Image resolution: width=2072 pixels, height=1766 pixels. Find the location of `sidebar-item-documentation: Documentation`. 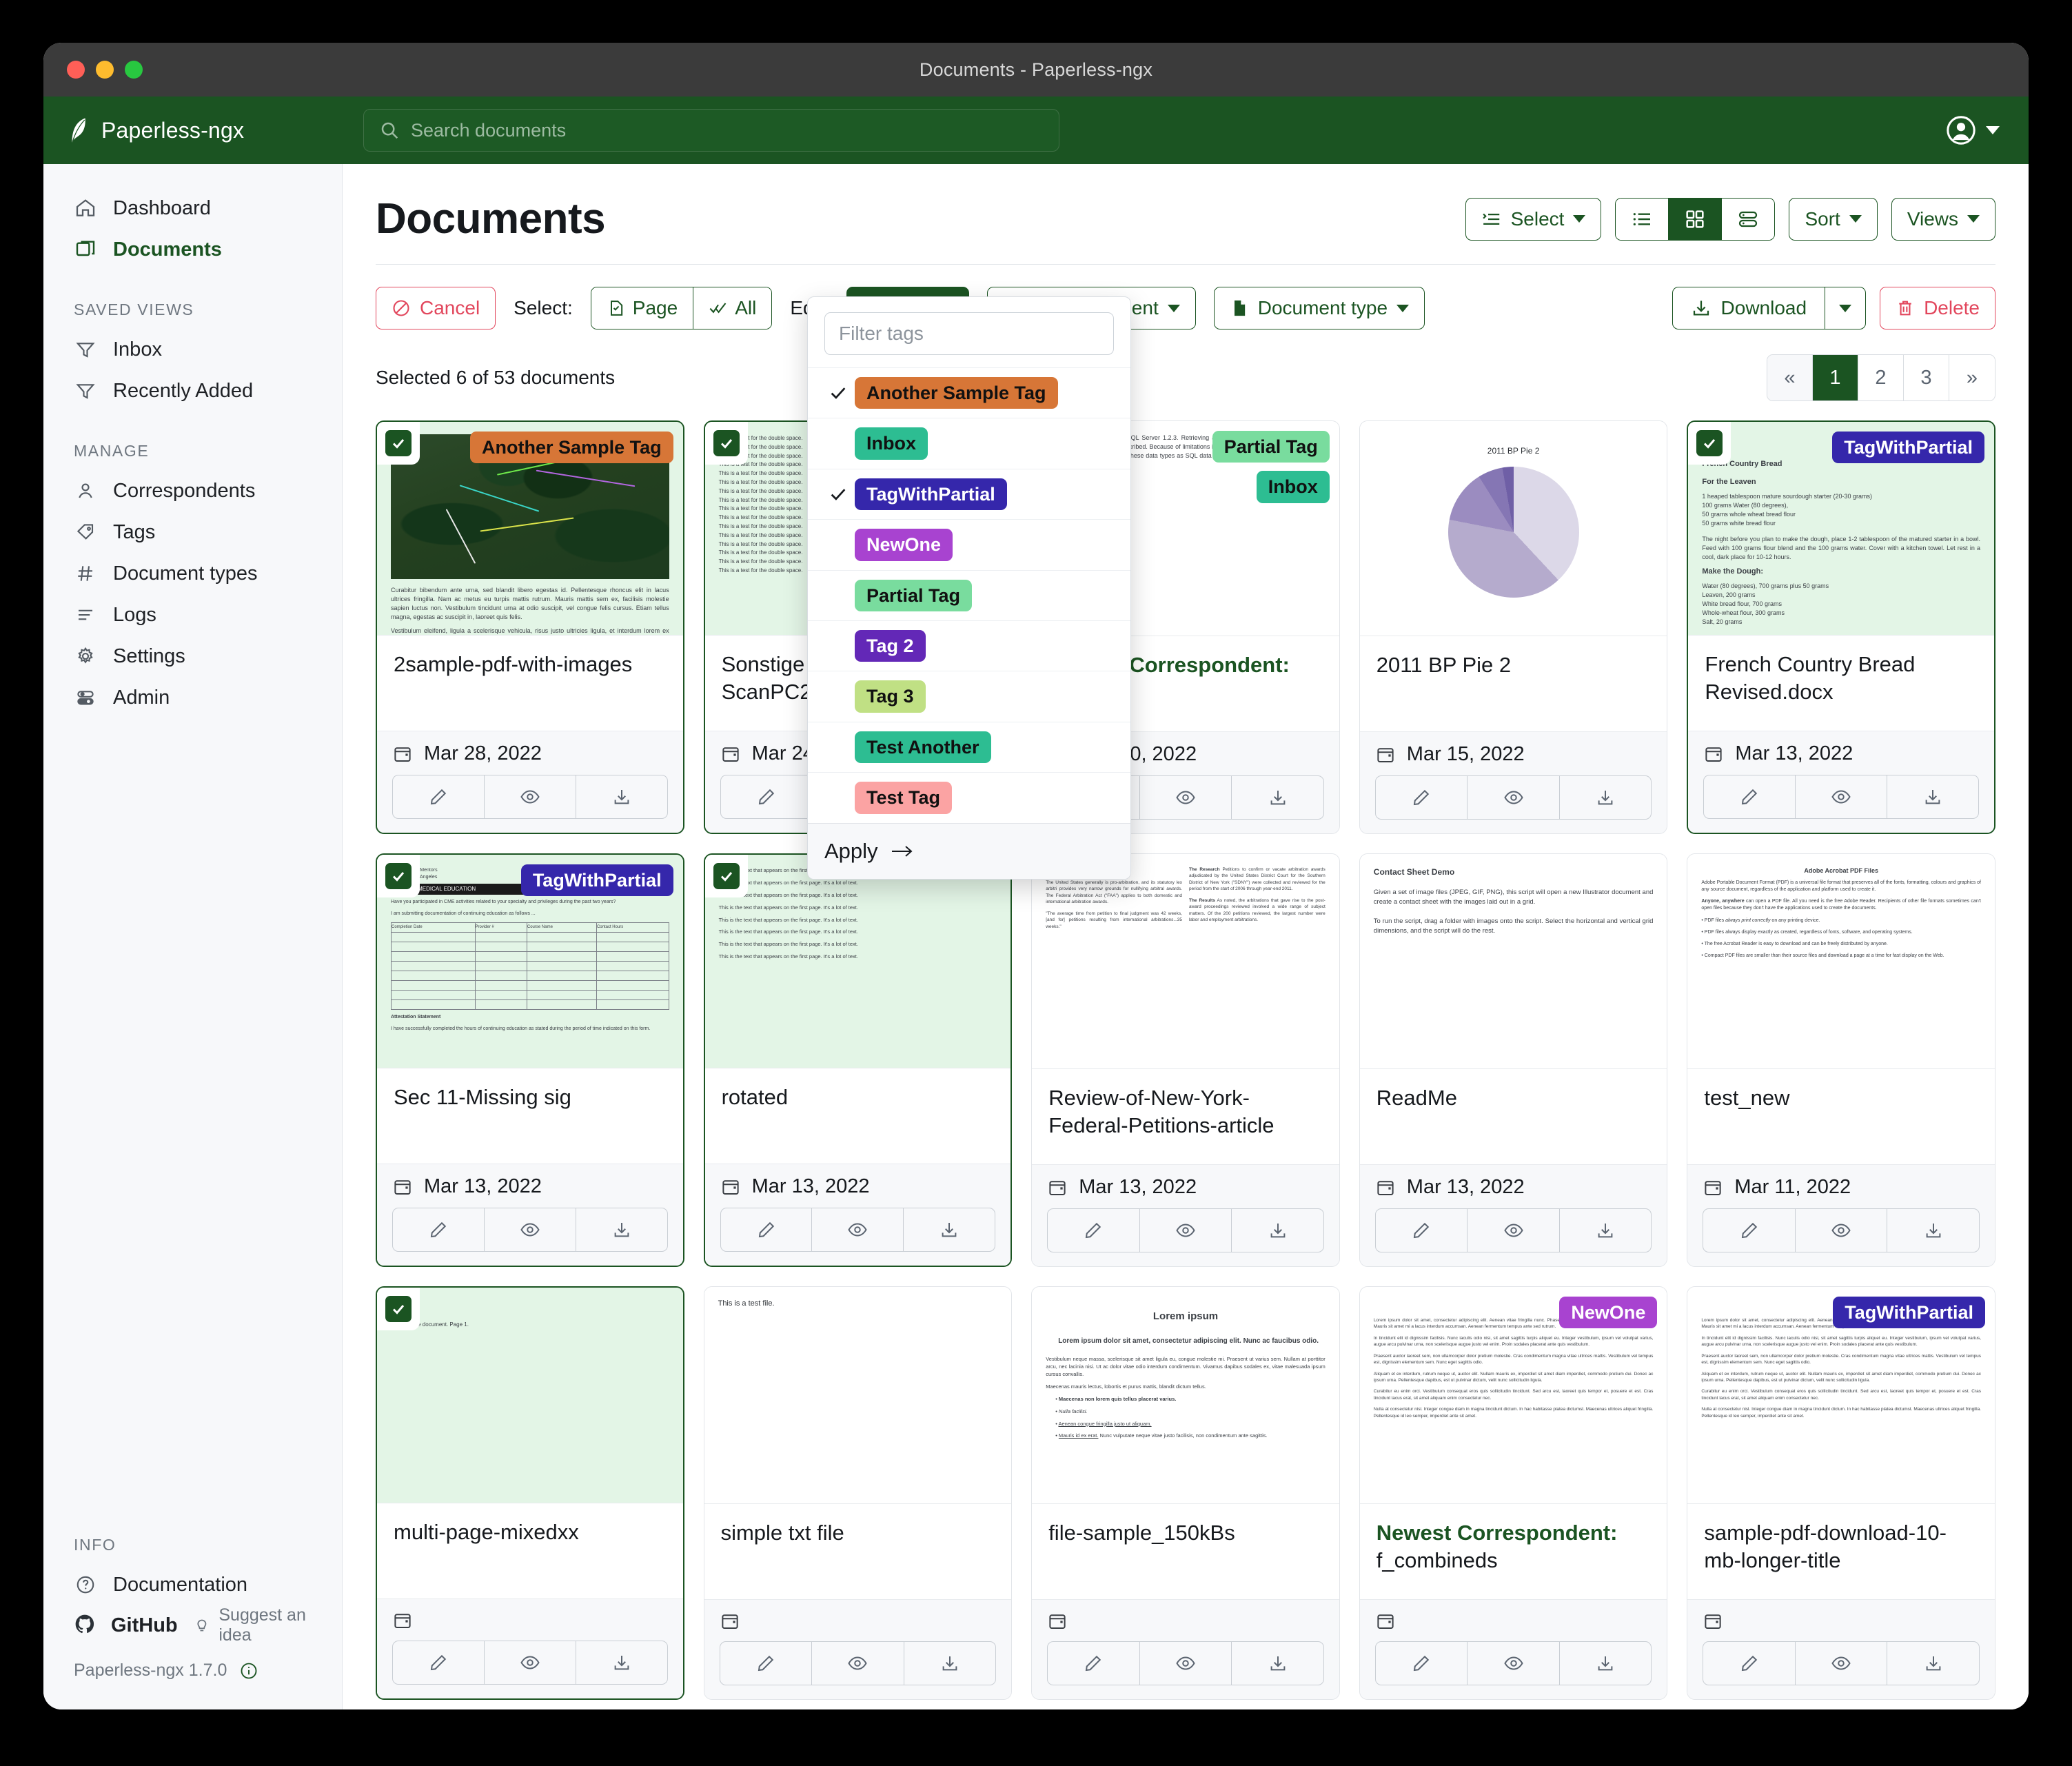

sidebar-item-documentation: Documentation is located at coordinates (192, 1584).